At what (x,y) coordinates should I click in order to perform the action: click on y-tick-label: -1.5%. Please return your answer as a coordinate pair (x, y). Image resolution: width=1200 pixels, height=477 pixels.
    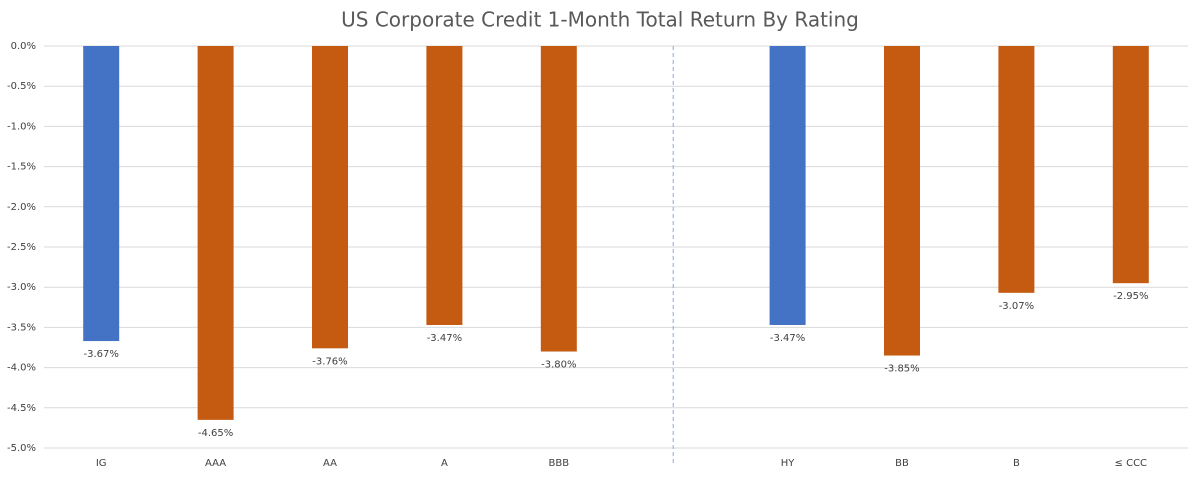
    Looking at the image, I should click on (21, 167).